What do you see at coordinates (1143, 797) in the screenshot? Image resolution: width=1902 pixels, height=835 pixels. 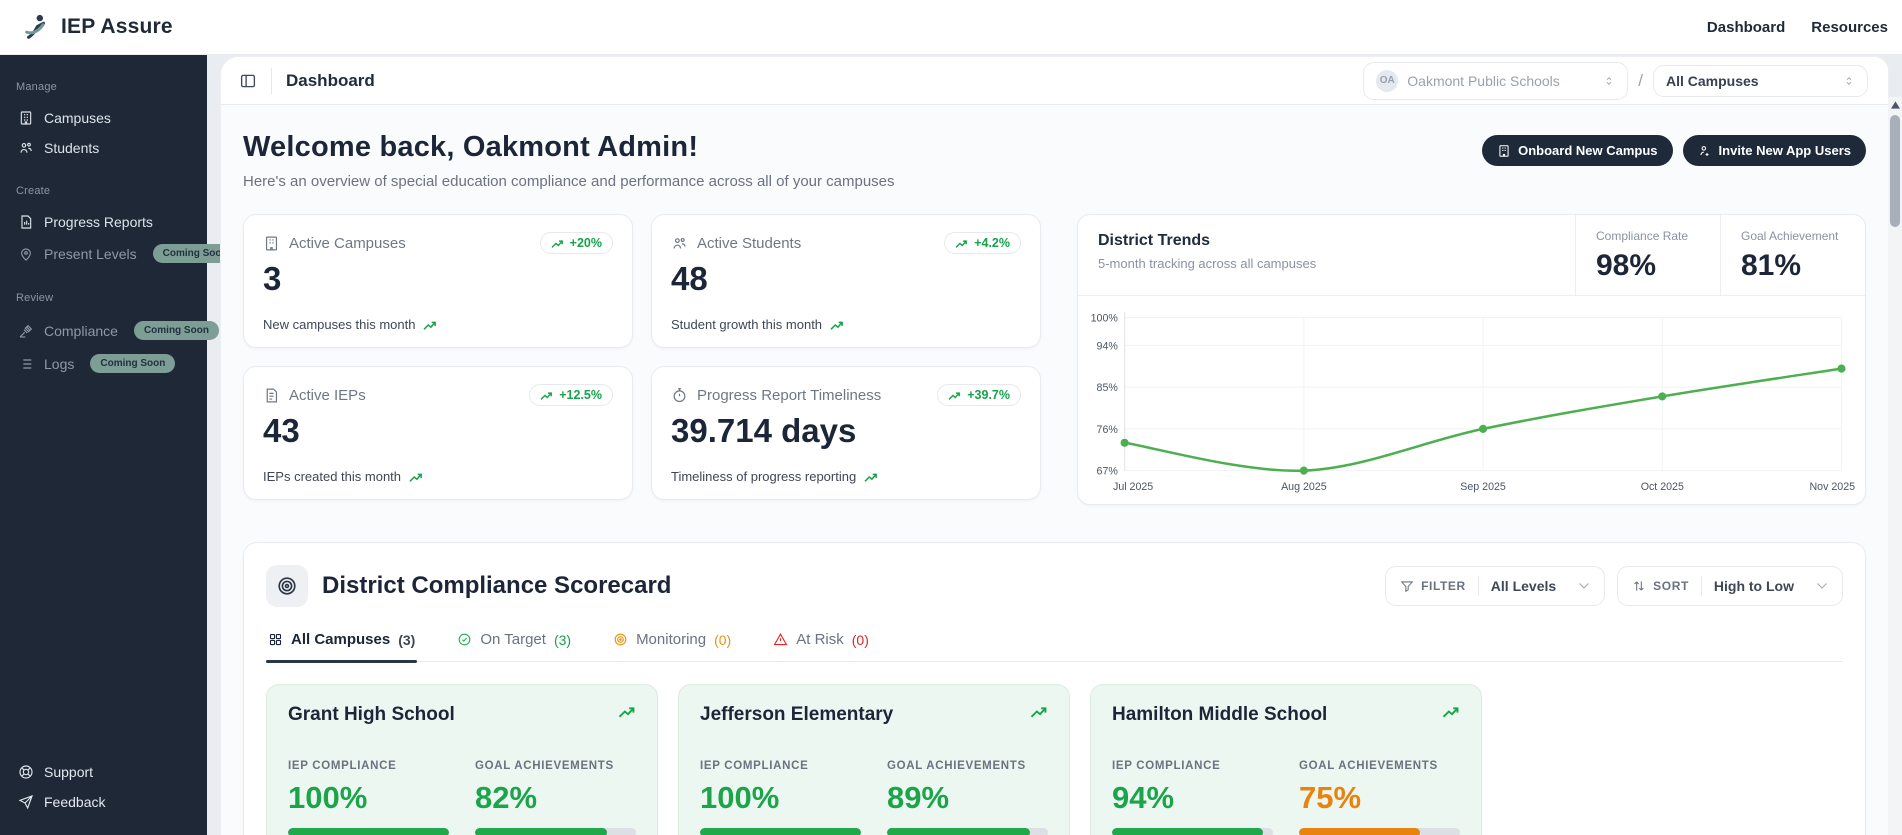 I see `iep-compliance-pct: 94%` at bounding box center [1143, 797].